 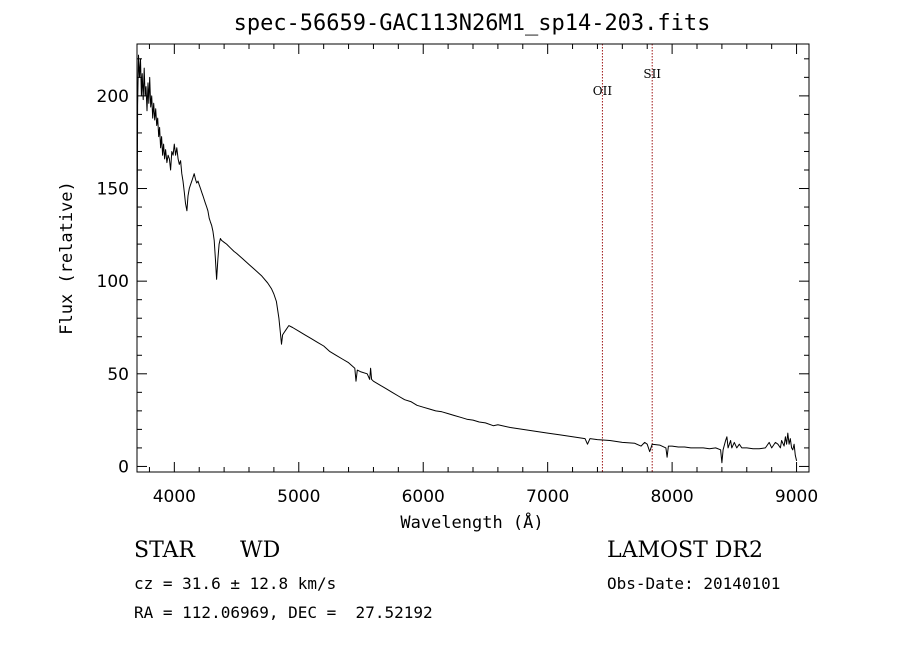 I want to click on y-tick-label: 200, so click(x=113, y=97).